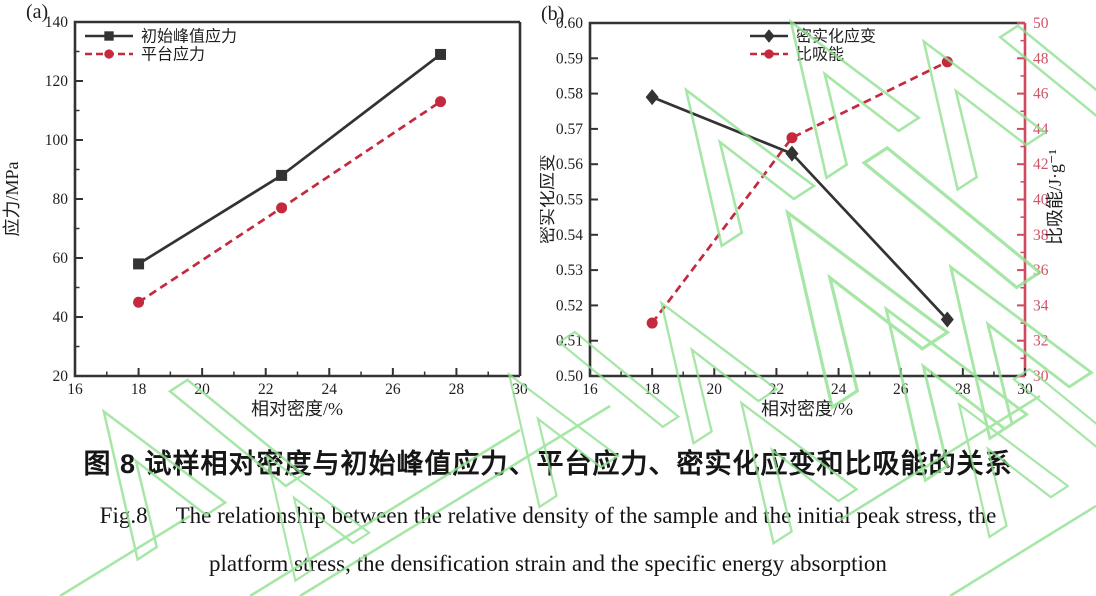 The height and width of the screenshot is (596, 1096). I want to click on right-y-tick-label: 32, so click(1041, 341).